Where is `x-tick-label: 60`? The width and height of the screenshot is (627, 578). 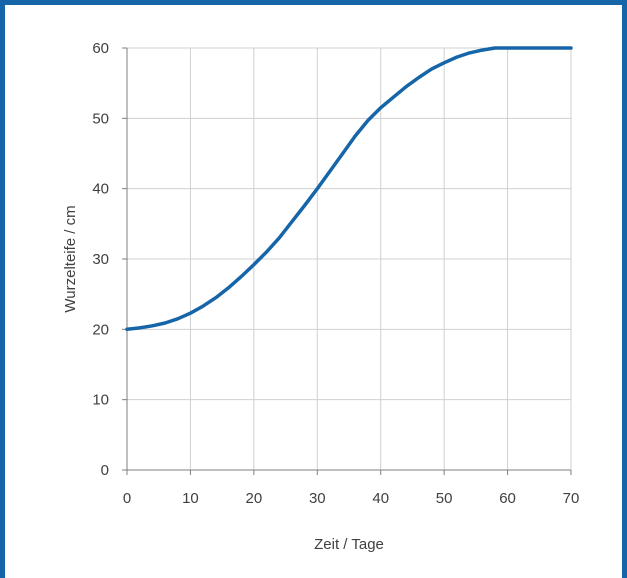
x-tick-label: 60 is located at coordinates (507, 498).